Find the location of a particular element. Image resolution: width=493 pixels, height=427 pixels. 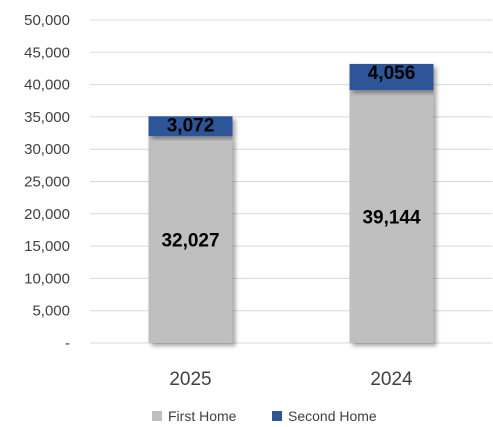

data-label-first-home-2025: 32,027 is located at coordinates (190, 241).